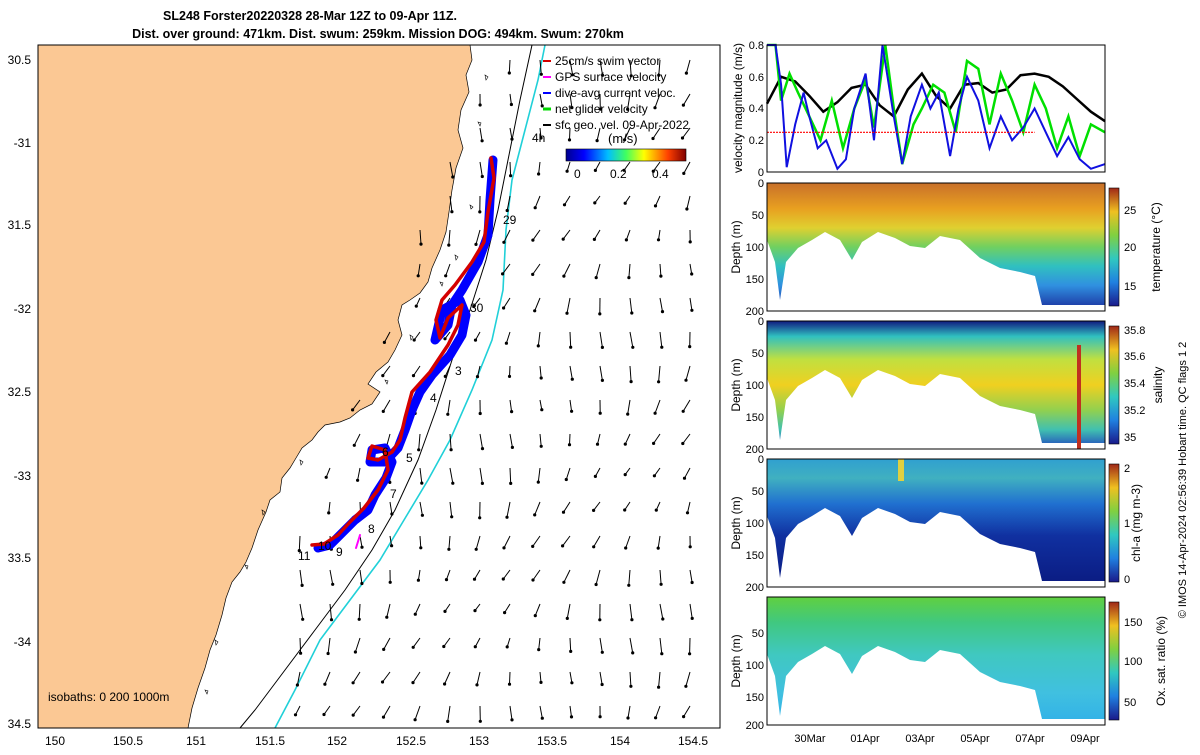 This screenshot has height=755, width=1200. I want to click on track-label-30: 30, so click(477, 308).